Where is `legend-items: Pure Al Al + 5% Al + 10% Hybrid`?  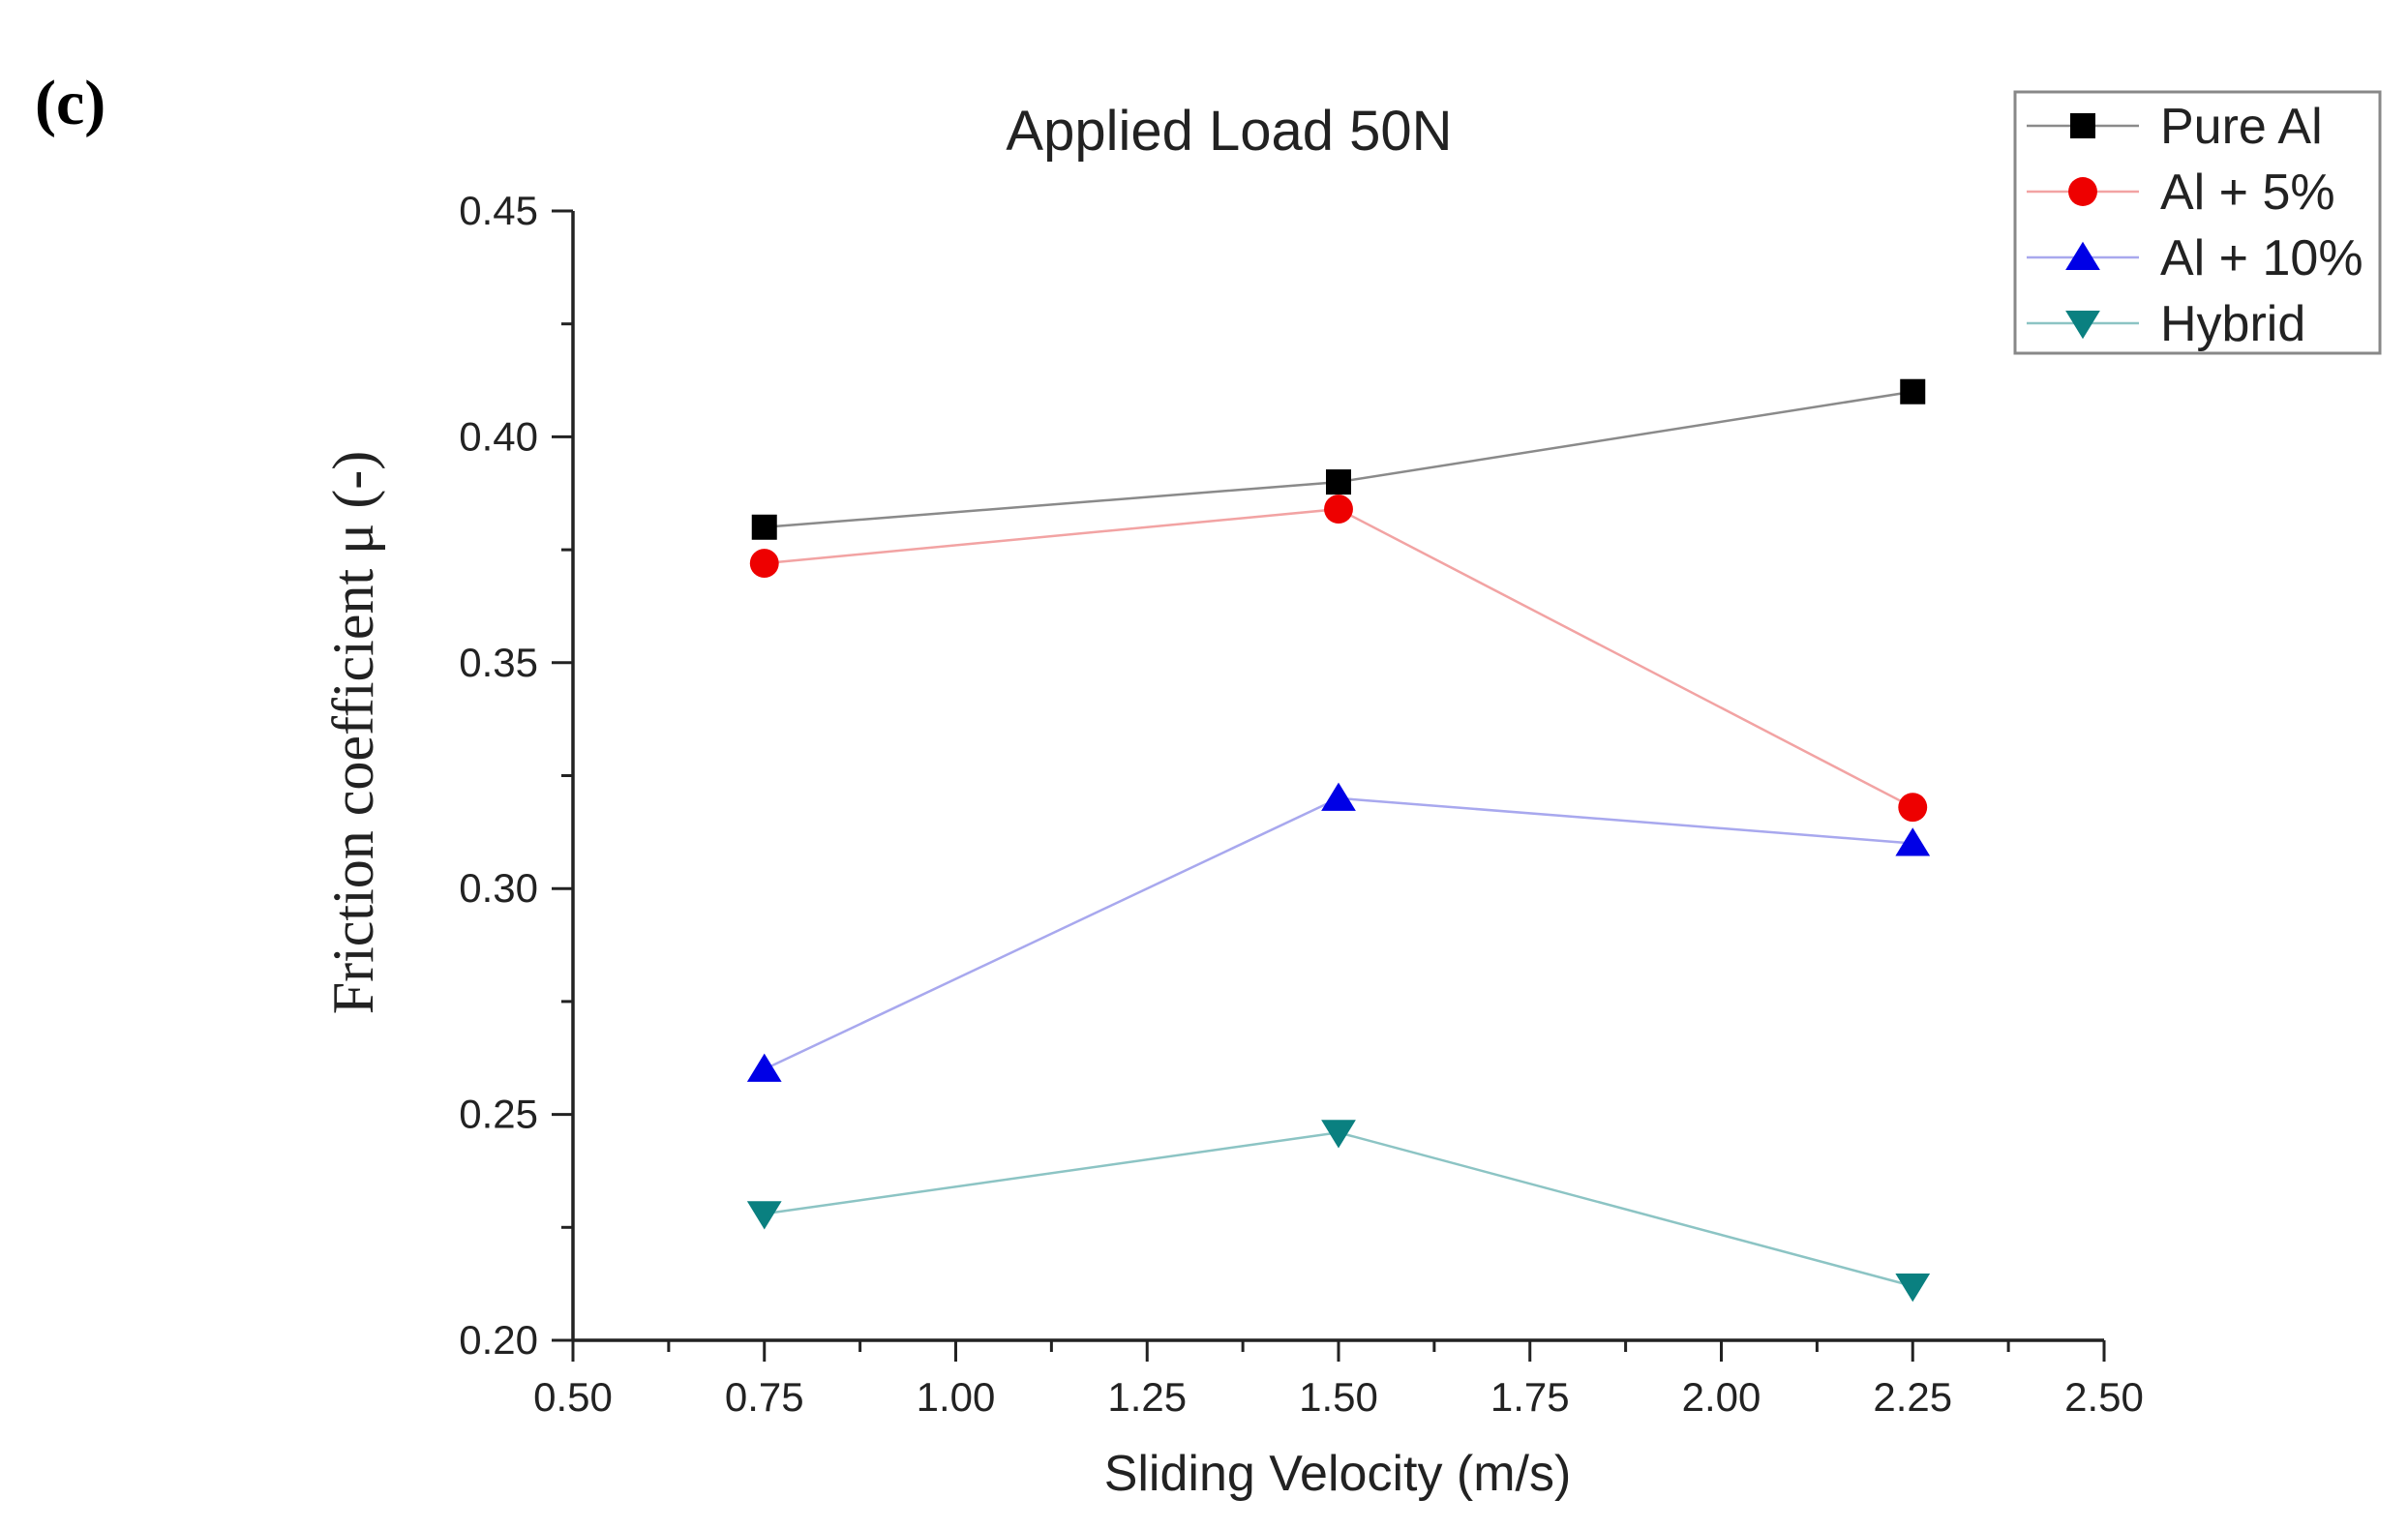
legend-items: Pure Al Al + 5% Al + 10% Hybrid is located at coordinates (2195, 225).